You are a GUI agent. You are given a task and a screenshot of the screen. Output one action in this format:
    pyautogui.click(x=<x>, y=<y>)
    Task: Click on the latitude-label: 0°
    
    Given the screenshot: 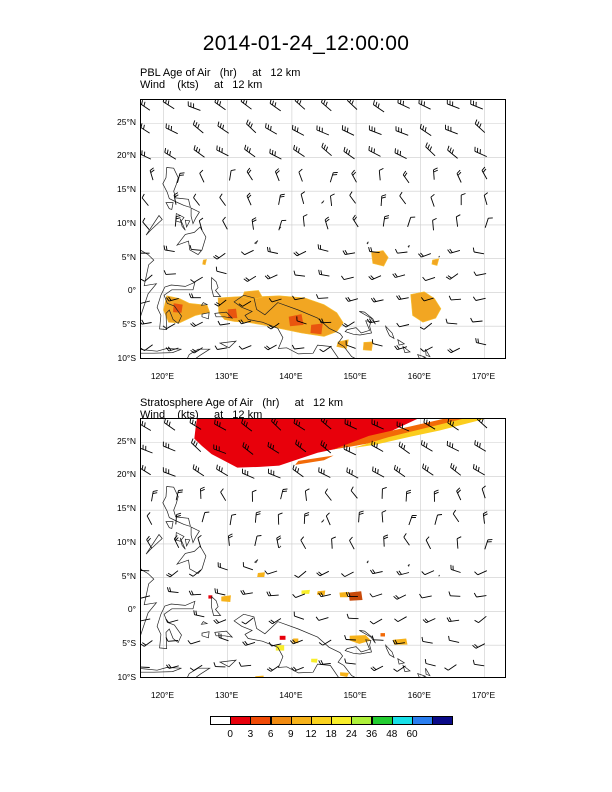 What is the action you would take?
    pyautogui.click(x=131, y=609)
    